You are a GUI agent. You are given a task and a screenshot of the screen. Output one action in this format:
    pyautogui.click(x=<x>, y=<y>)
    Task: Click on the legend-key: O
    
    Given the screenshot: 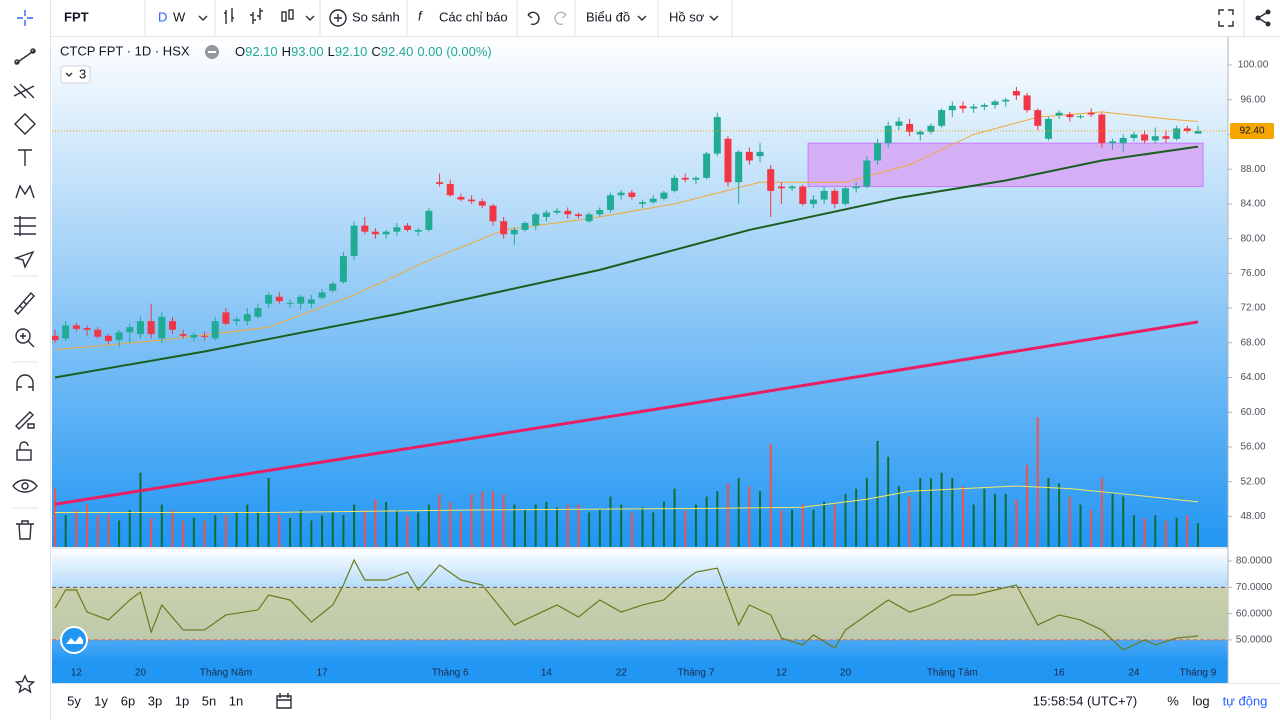 What is the action you would take?
    pyautogui.click(x=240, y=51)
    